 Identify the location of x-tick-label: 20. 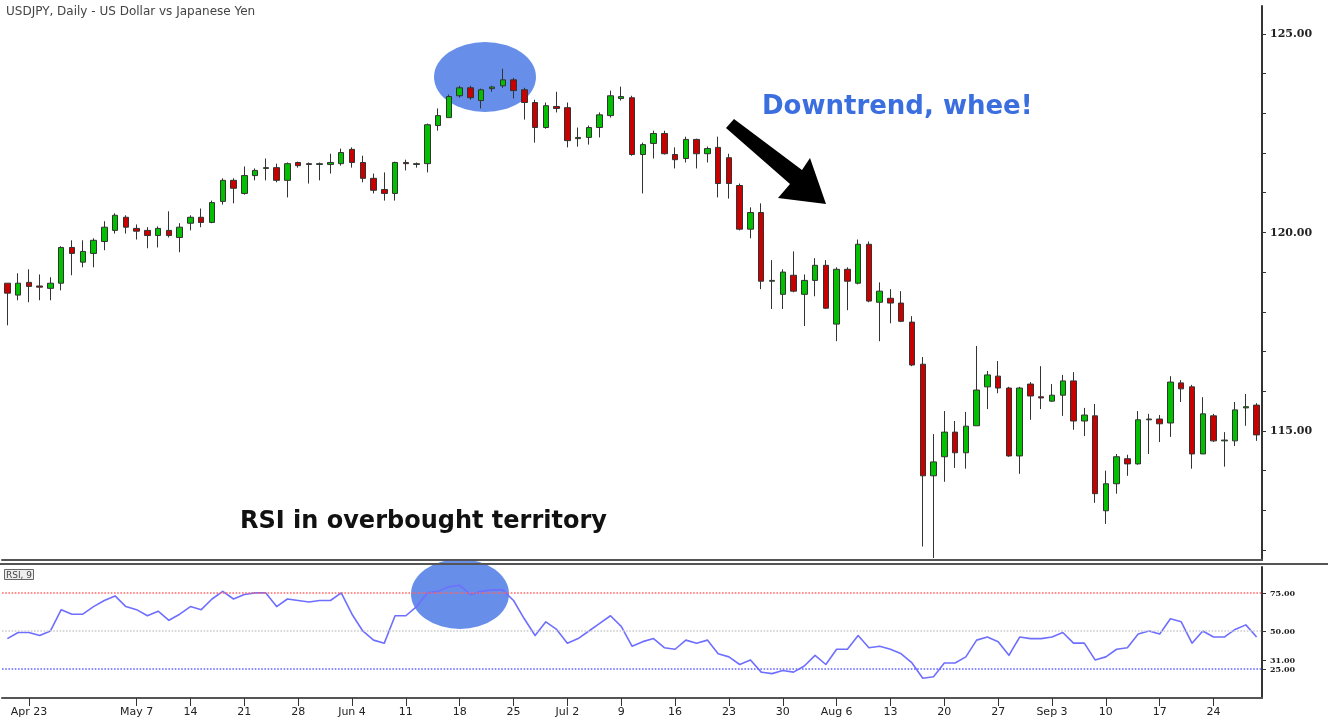
(944, 711).